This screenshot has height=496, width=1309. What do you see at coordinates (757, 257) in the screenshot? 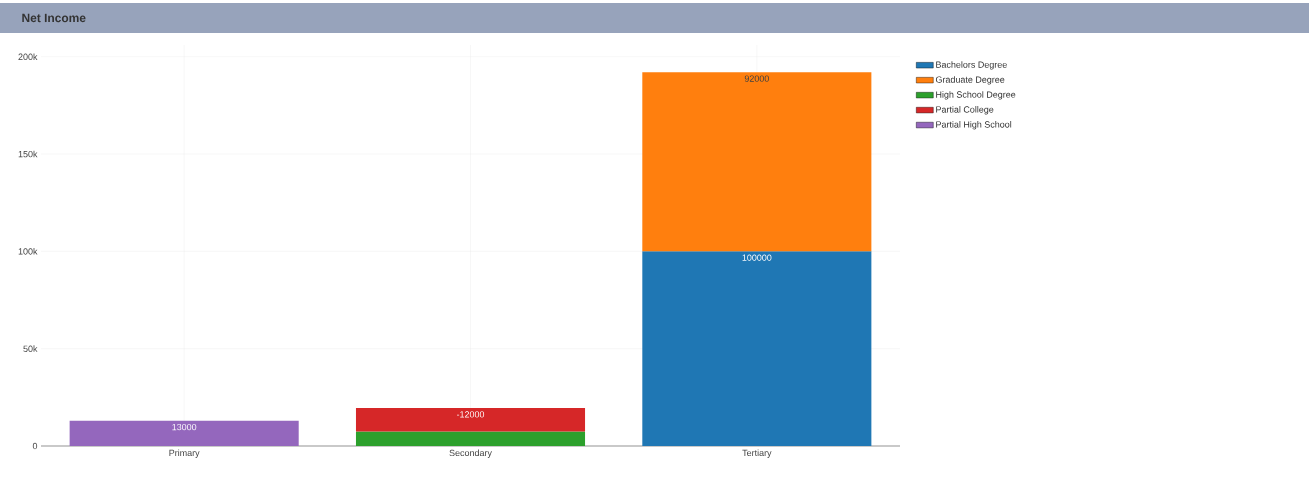
I see `data-label: 100000` at bounding box center [757, 257].